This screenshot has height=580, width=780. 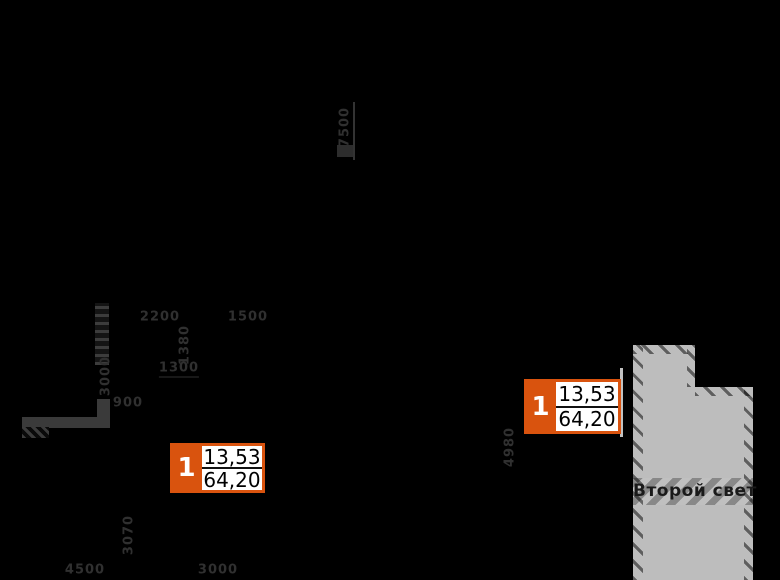 What do you see at coordinates (128, 403) in the screenshot?
I see `dimension-label: 900` at bounding box center [128, 403].